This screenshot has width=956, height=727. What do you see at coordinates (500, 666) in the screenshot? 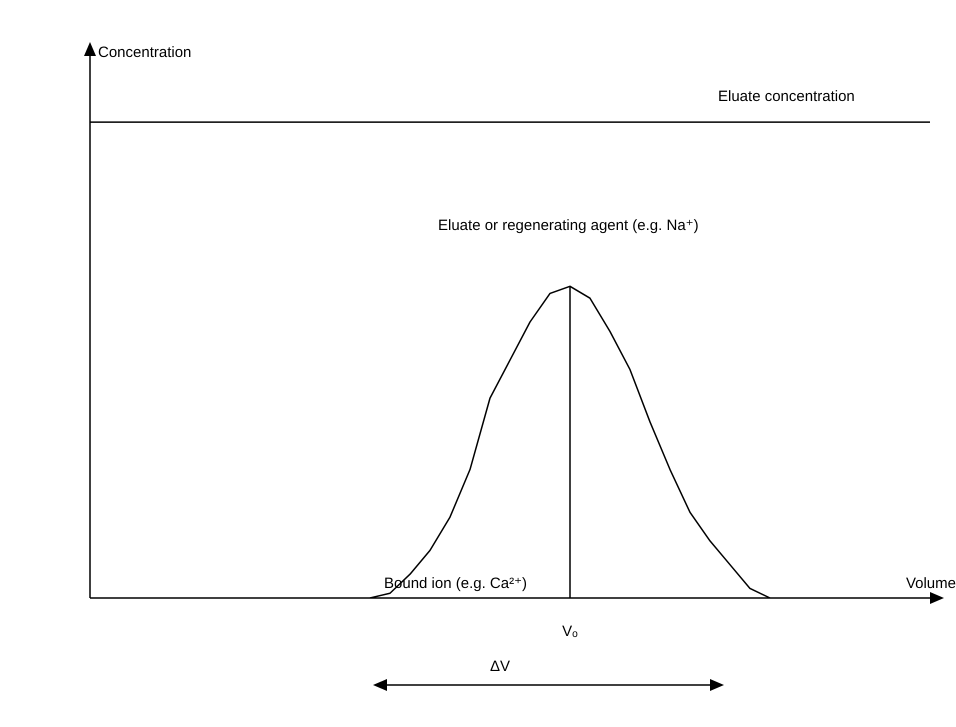
I see `text: ΔV` at bounding box center [500, 666].